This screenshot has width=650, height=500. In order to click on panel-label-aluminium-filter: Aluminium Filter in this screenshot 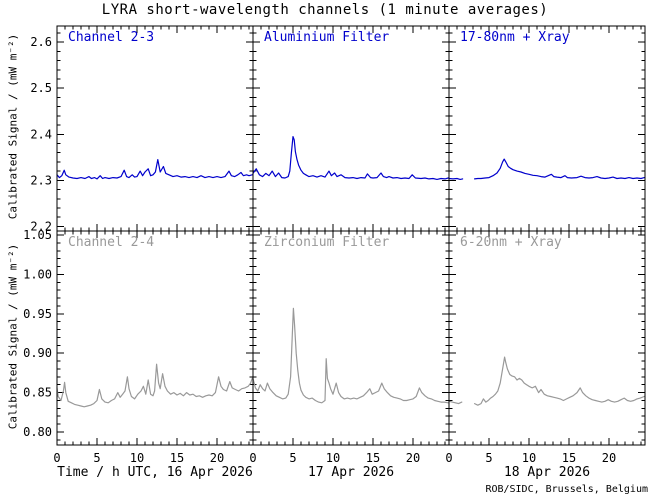, I will do `click(327, 37)`.